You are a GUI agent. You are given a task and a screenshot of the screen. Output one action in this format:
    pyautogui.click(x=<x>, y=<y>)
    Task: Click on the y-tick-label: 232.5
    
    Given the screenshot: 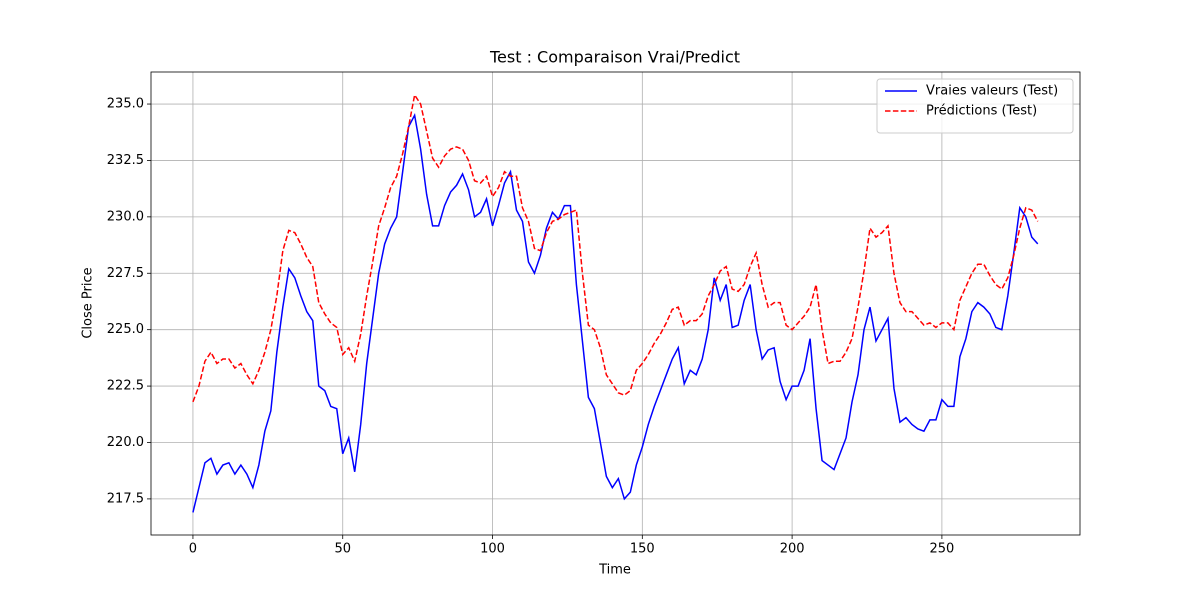 What is the action you would take?
    pyautogui.click(x=125, y=160)
    